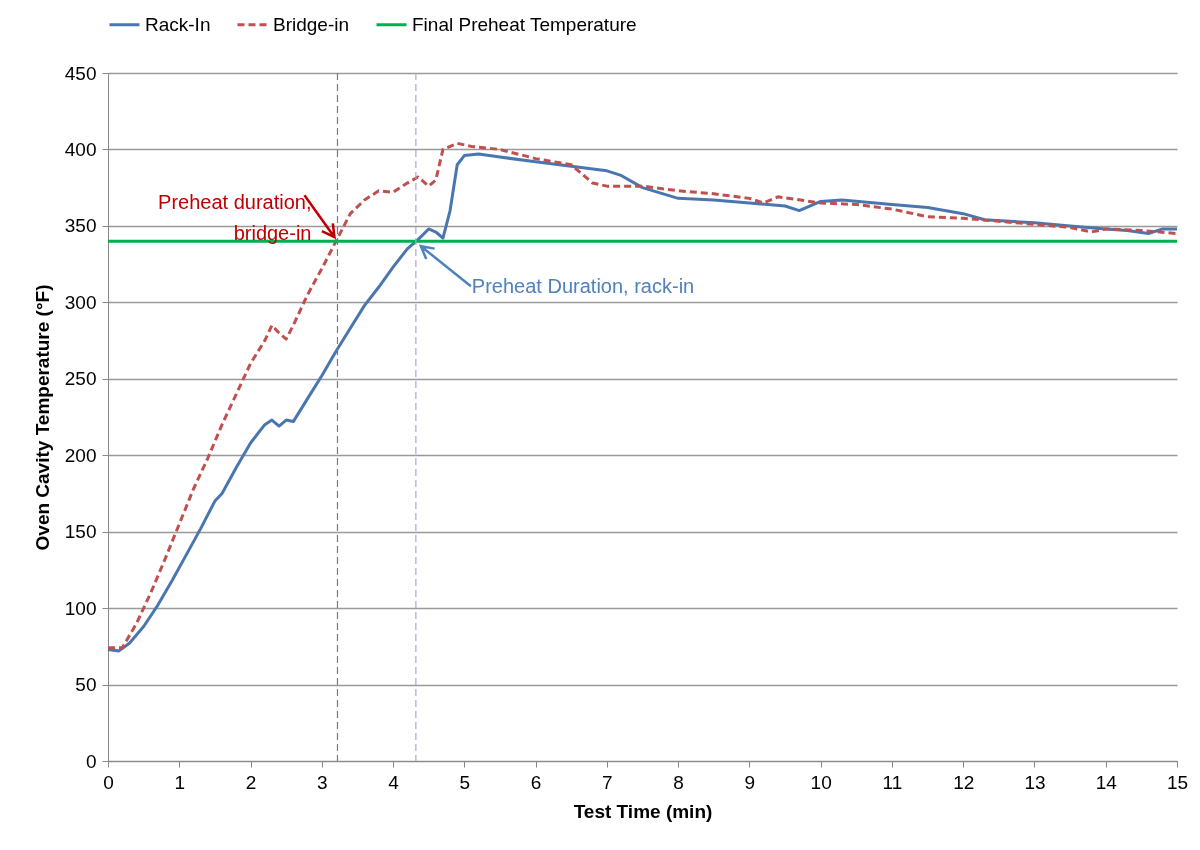  What do you see at coordinates (394, 782) in the screenshot?
I see `x-tick-label: 4` at bounding box center [394, 782].